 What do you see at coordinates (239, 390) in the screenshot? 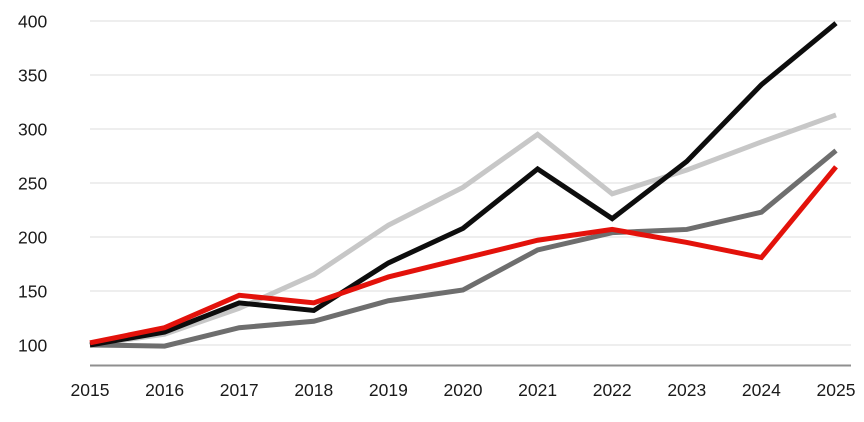
I see `x-tick-label-2017: 2017` at bounding box center [239, 390].